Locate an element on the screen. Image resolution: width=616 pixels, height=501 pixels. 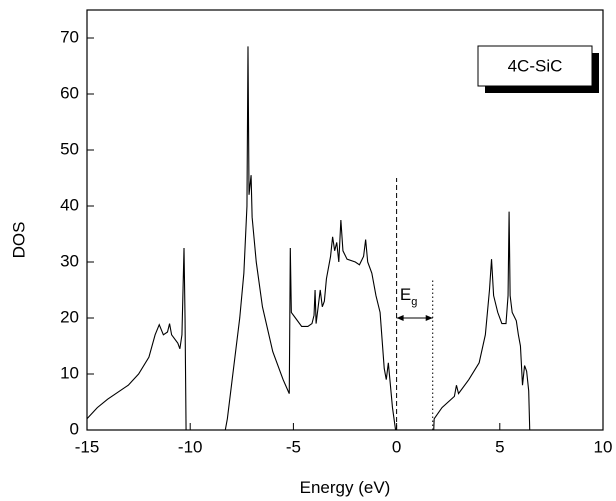
gap-label-main: E is located at coordinates (405, 294).